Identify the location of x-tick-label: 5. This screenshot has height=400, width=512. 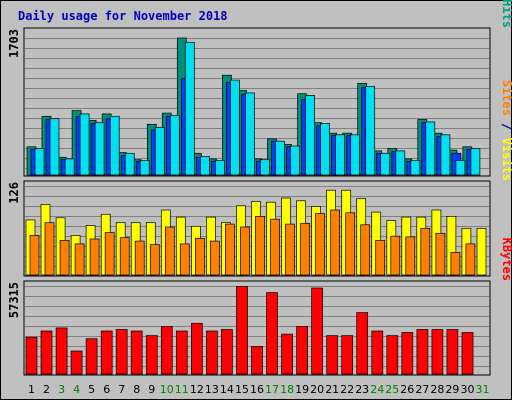
(91, 389).